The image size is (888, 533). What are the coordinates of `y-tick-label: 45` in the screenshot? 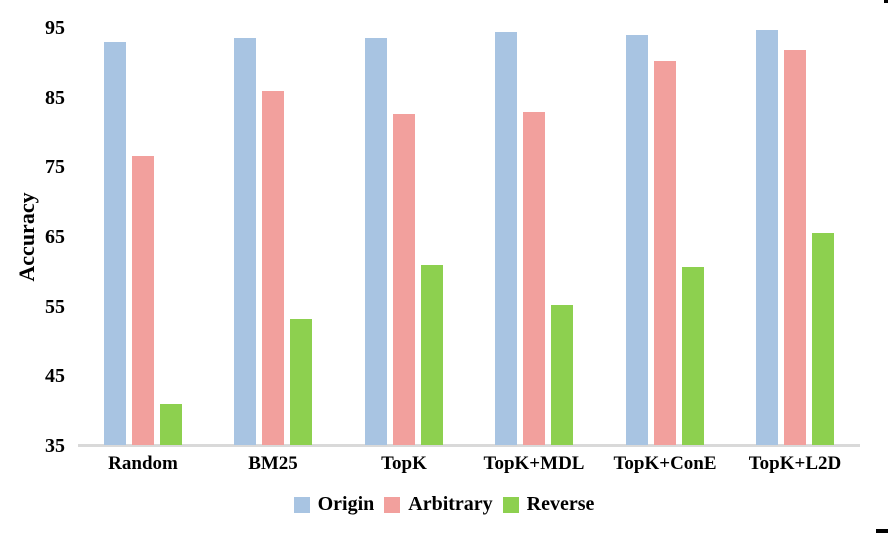 It's located at (55, 376).